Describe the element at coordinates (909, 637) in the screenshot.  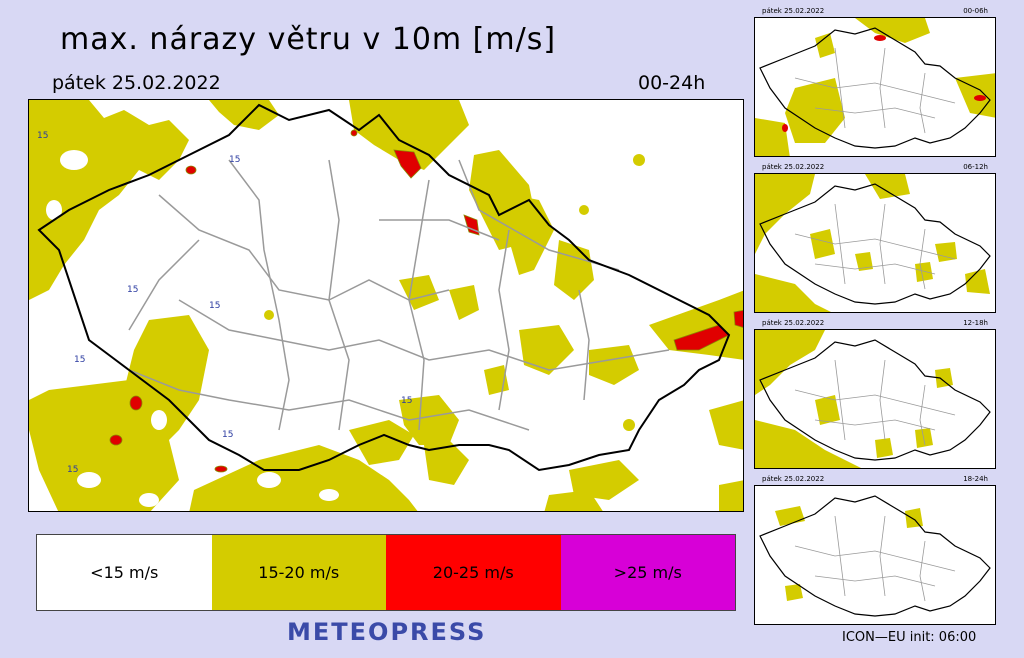
I see `model-info: ICON—EU init: 06:00` at that location.